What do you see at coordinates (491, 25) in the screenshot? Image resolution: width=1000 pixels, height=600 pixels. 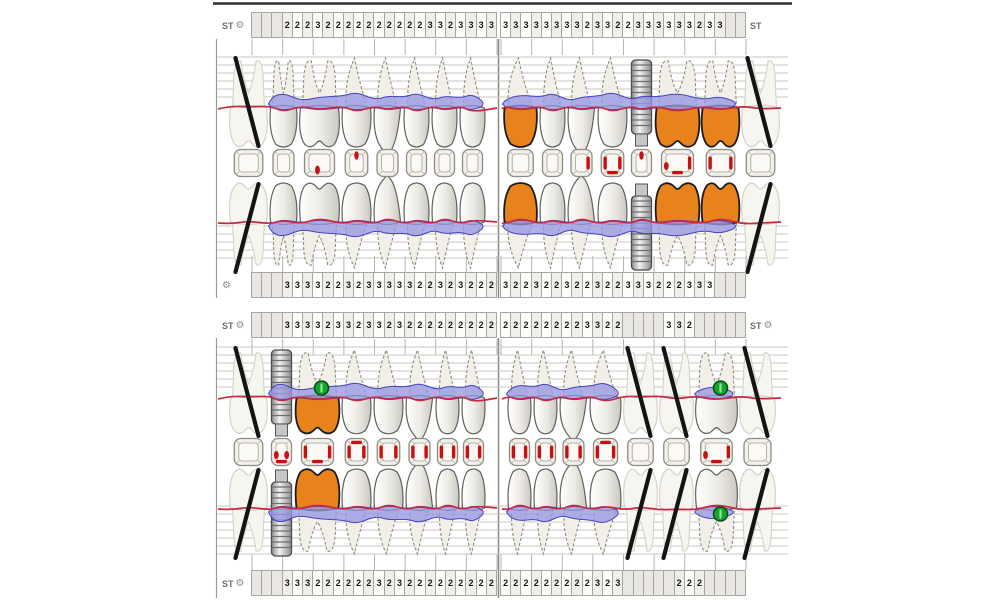 I see `st-cell: 3` at bounding box center [491, 25].